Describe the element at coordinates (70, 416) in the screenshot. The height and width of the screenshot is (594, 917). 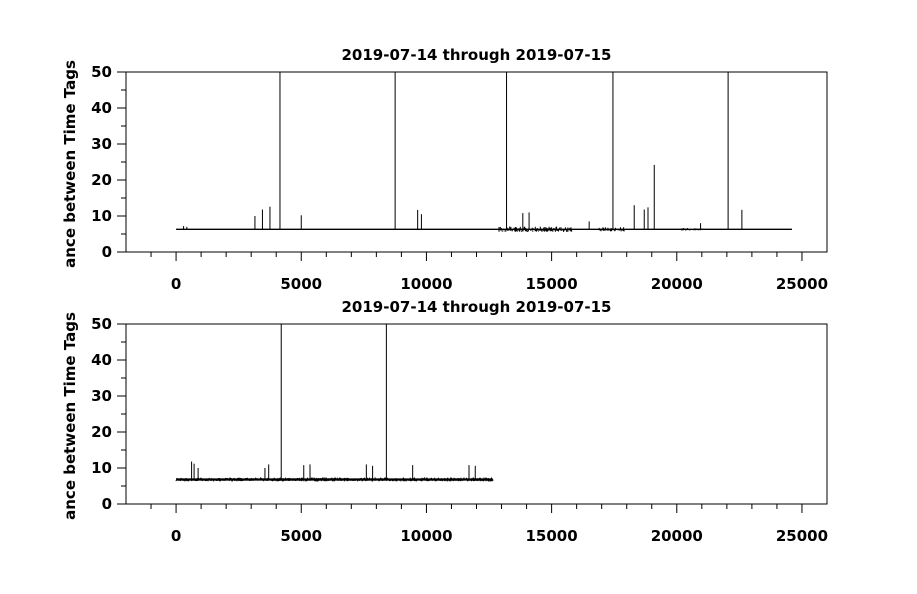
I see `bottom-panel-ylabel: ance between Time Tags` at that location.